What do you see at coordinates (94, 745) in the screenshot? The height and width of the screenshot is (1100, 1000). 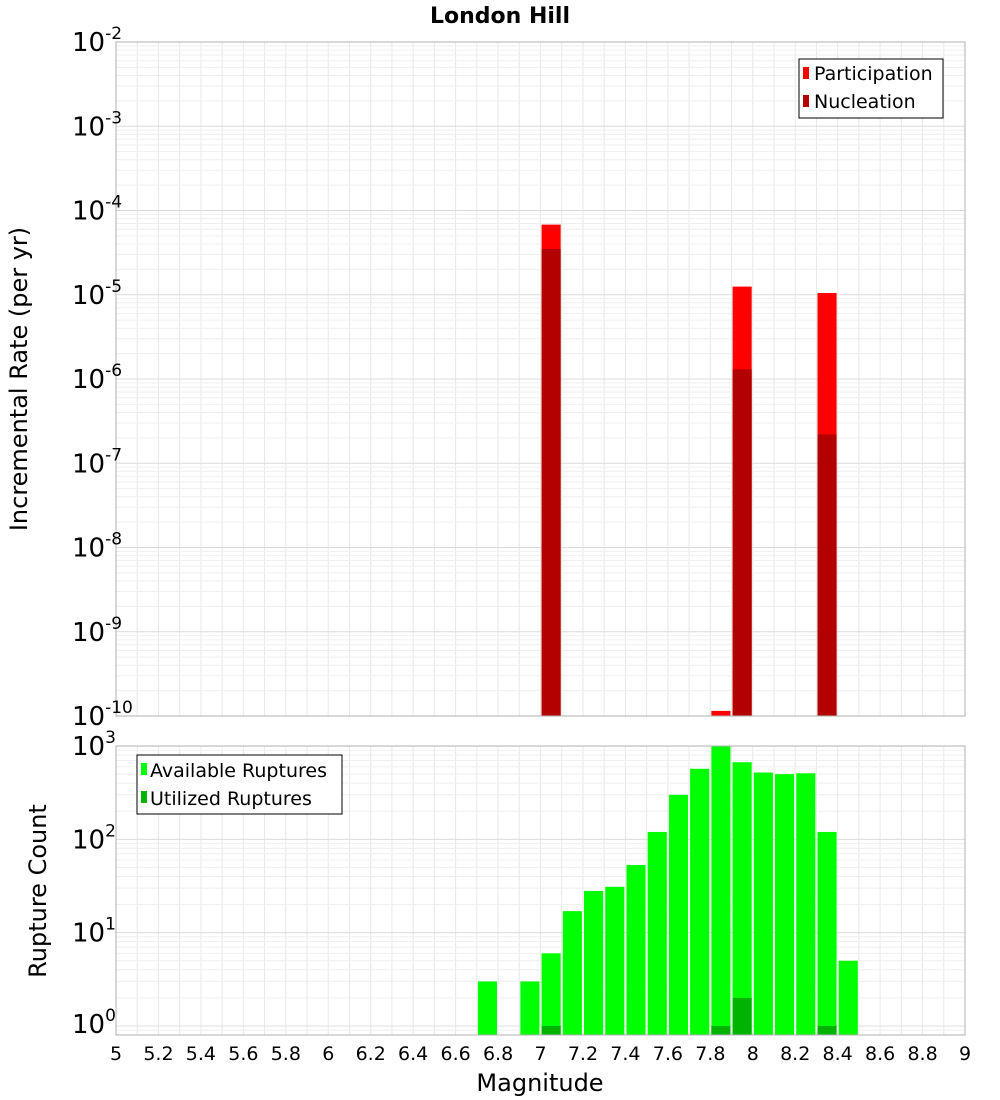 I see `y-tick-label: 10³` at bounding box center [94, 745].